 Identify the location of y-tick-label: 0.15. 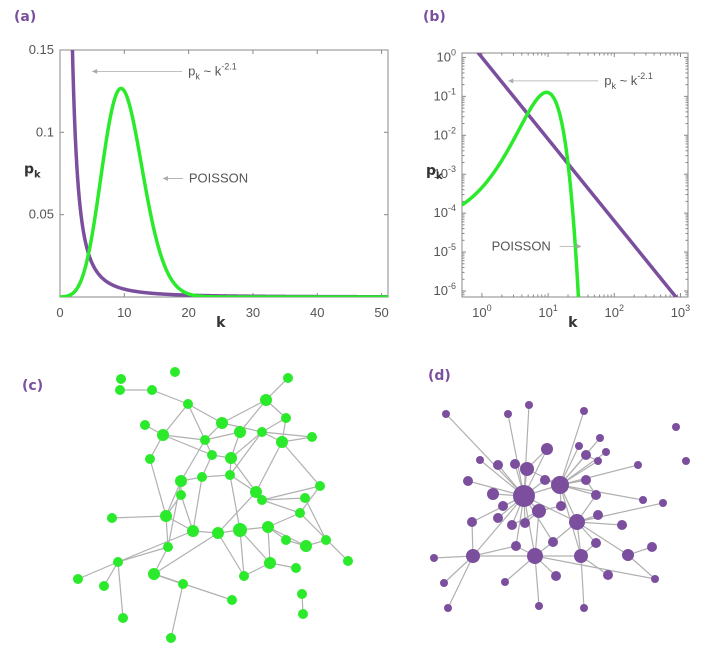
(41, 49).